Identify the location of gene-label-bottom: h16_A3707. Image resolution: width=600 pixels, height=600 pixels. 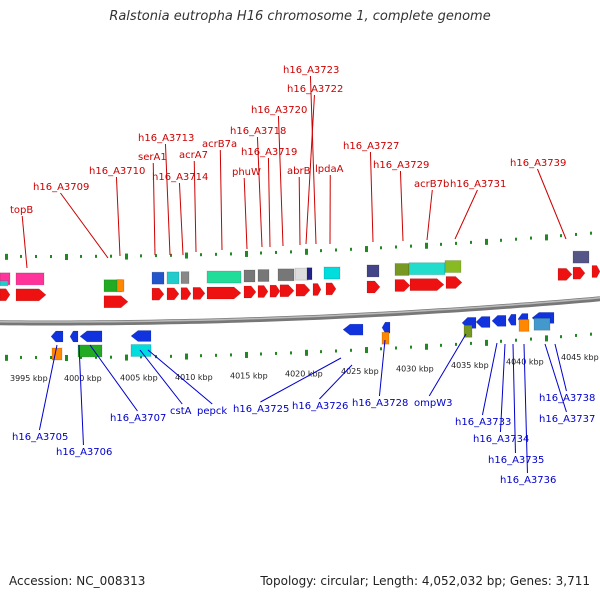
(138, 418).